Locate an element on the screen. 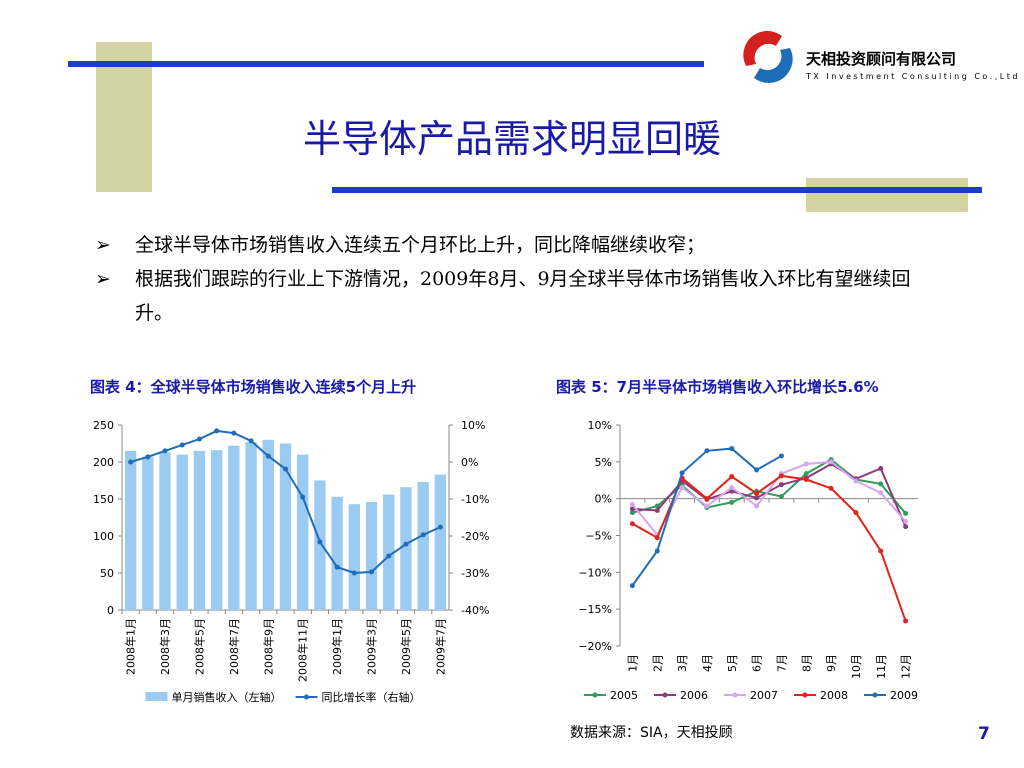  y-tick-label: 250 is located at coordinates (103, 425).